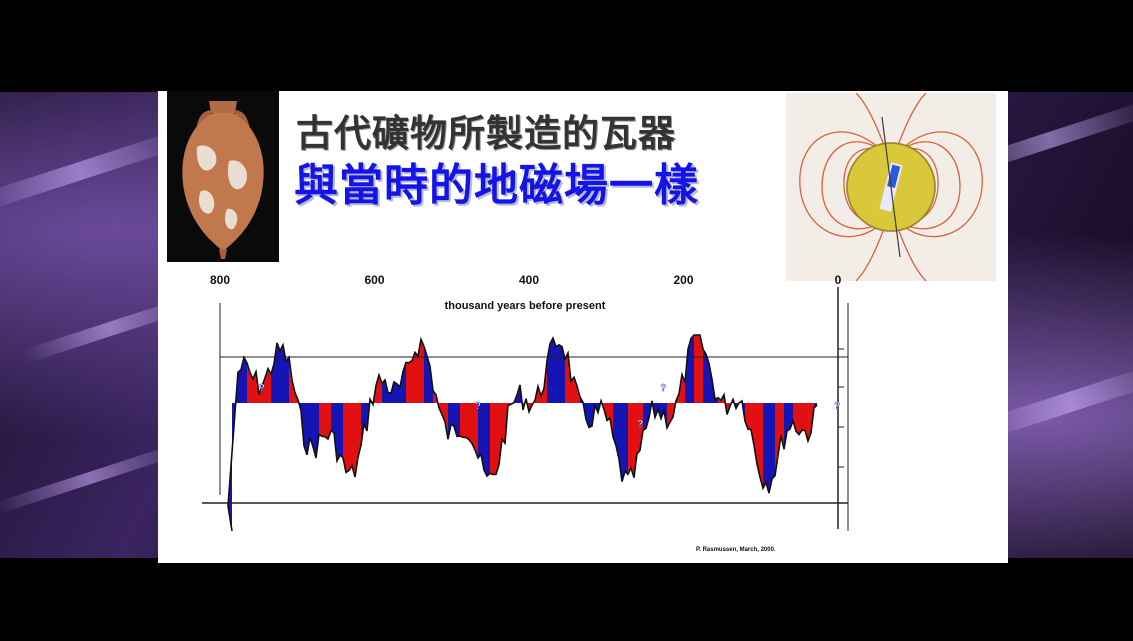  I want to click on x-tick-label-600: 600, so click(374, 280).